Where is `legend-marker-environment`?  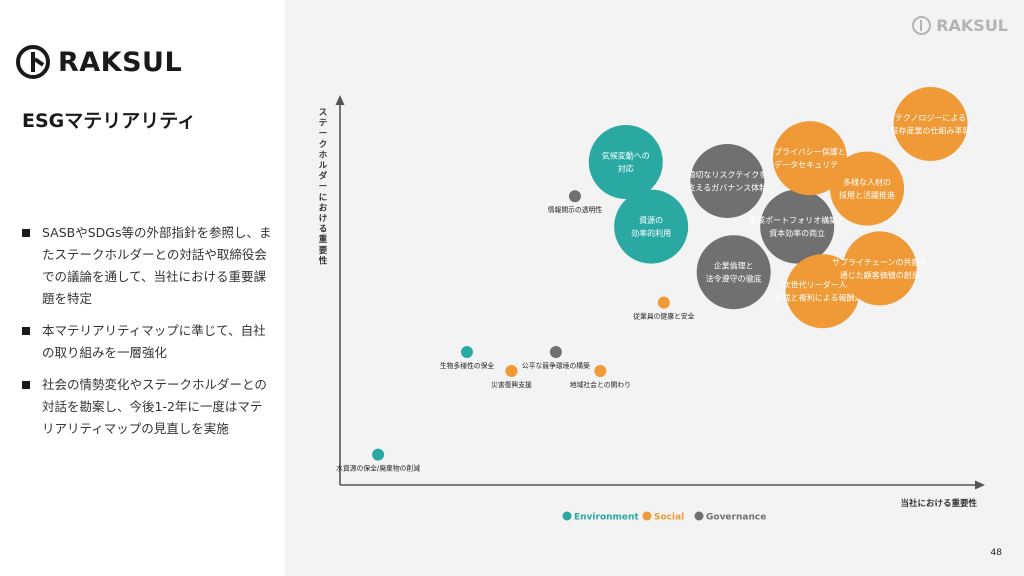
legend-marker-environment is located at coordinates (567, 516).